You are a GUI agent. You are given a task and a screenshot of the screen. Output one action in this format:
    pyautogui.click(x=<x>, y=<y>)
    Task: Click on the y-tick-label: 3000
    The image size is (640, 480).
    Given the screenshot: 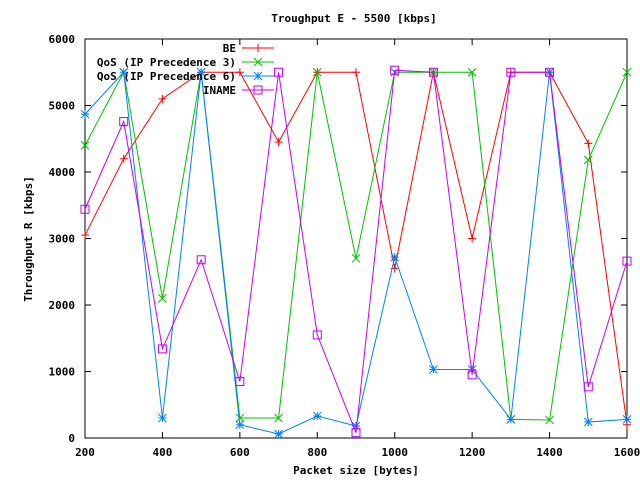 What is the action you would take?
    pyautogui.click(x=62, y=239)
    